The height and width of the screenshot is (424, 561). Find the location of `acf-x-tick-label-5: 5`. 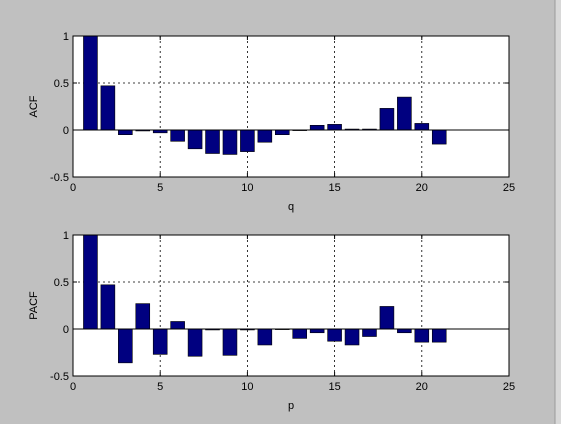

acf-x-tick-label-5: 5 is located at coordinates (160, 188).